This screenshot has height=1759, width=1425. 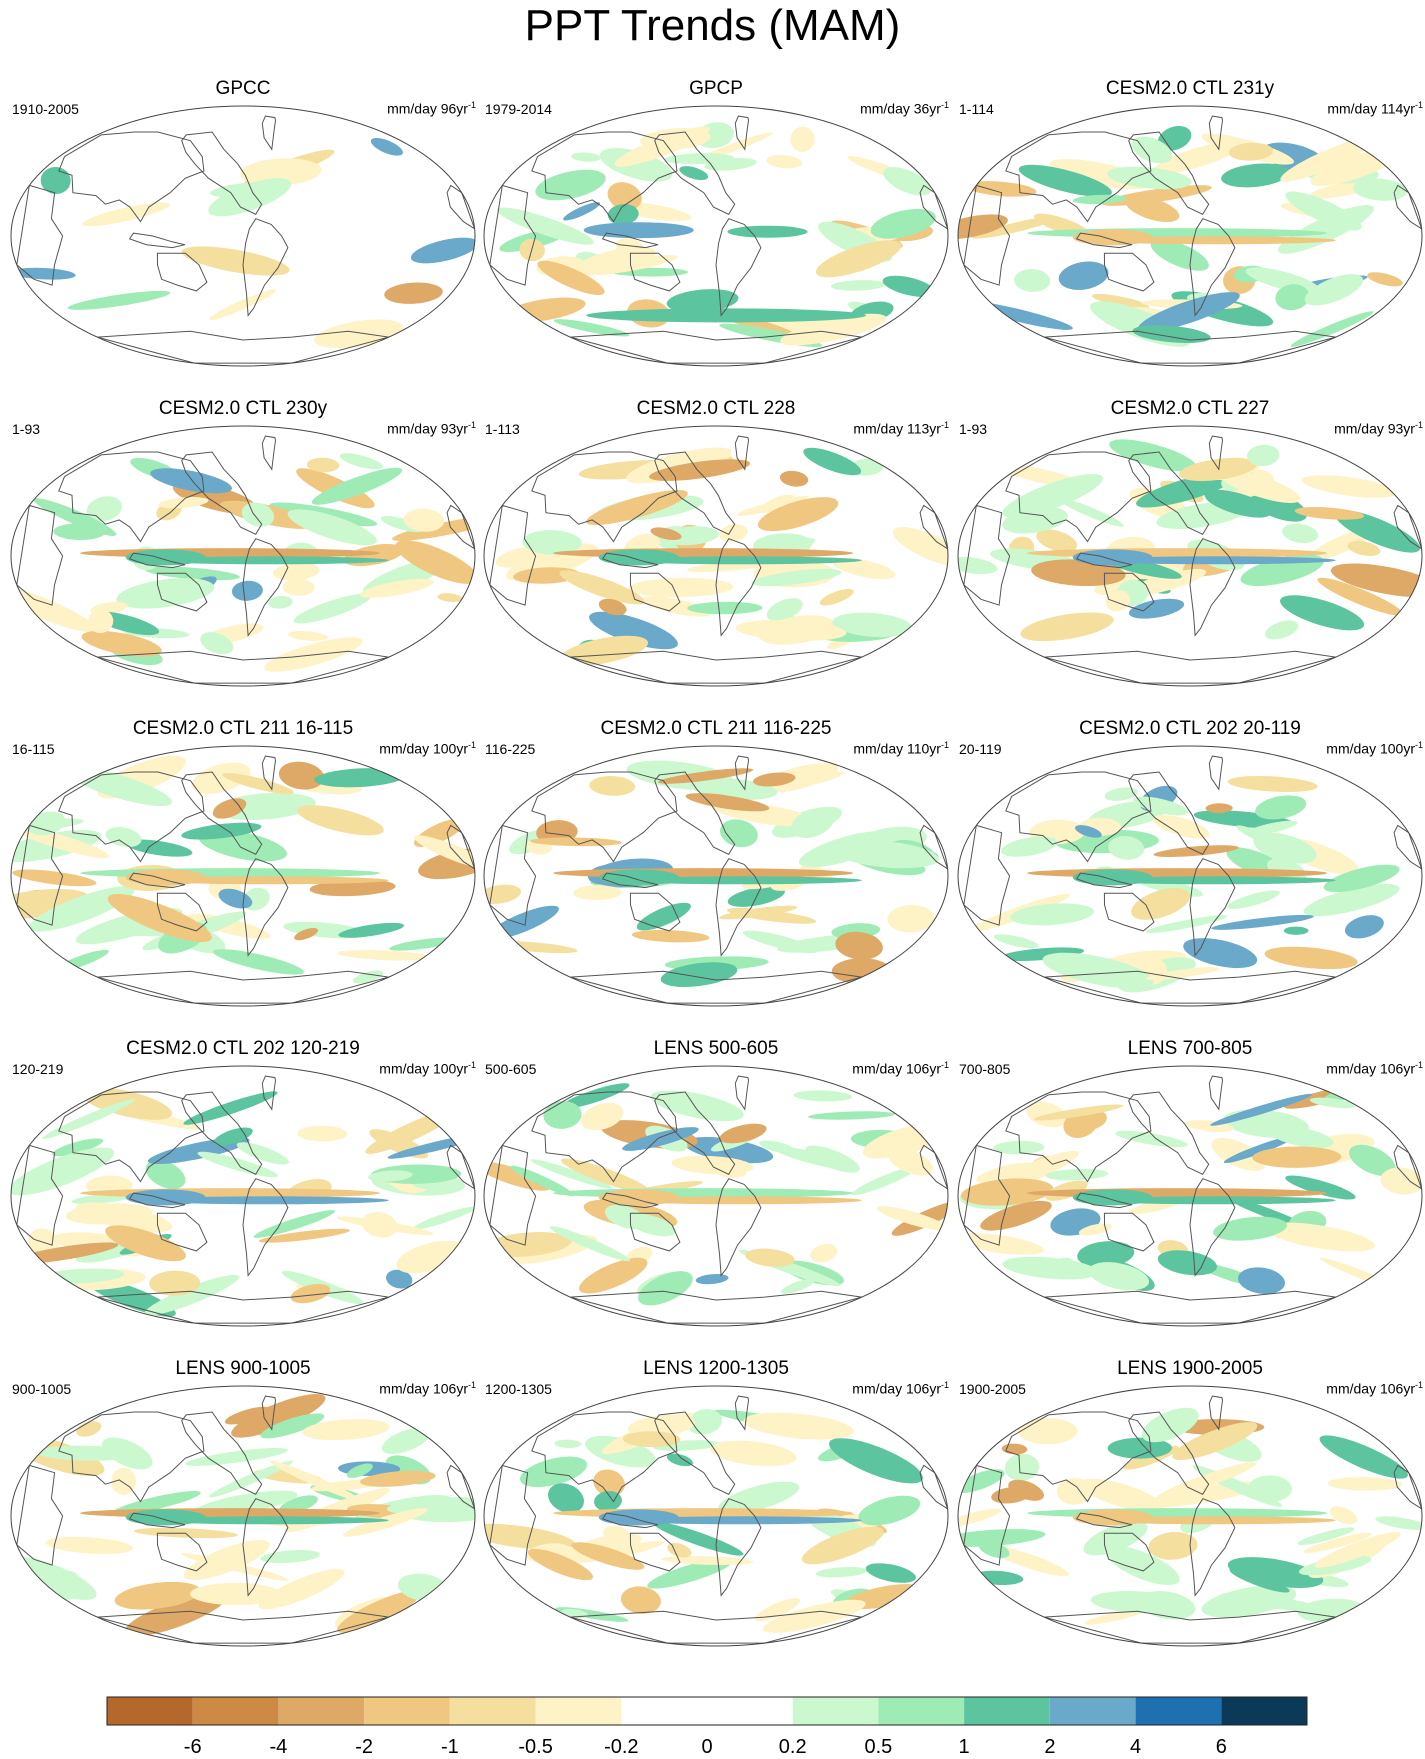 What do you see at coordinates (279, 1747) in the screenshot?
I see `colorbar-label: -4` at bounding box center [279, 1747].